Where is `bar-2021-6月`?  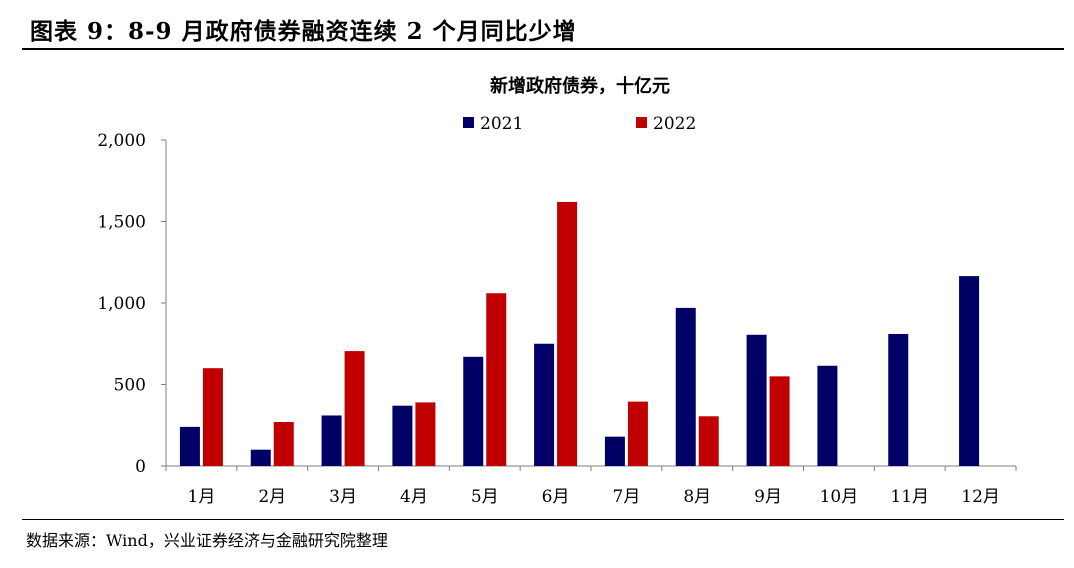
bar-2021-6月 is located at coordinates (544, 404).